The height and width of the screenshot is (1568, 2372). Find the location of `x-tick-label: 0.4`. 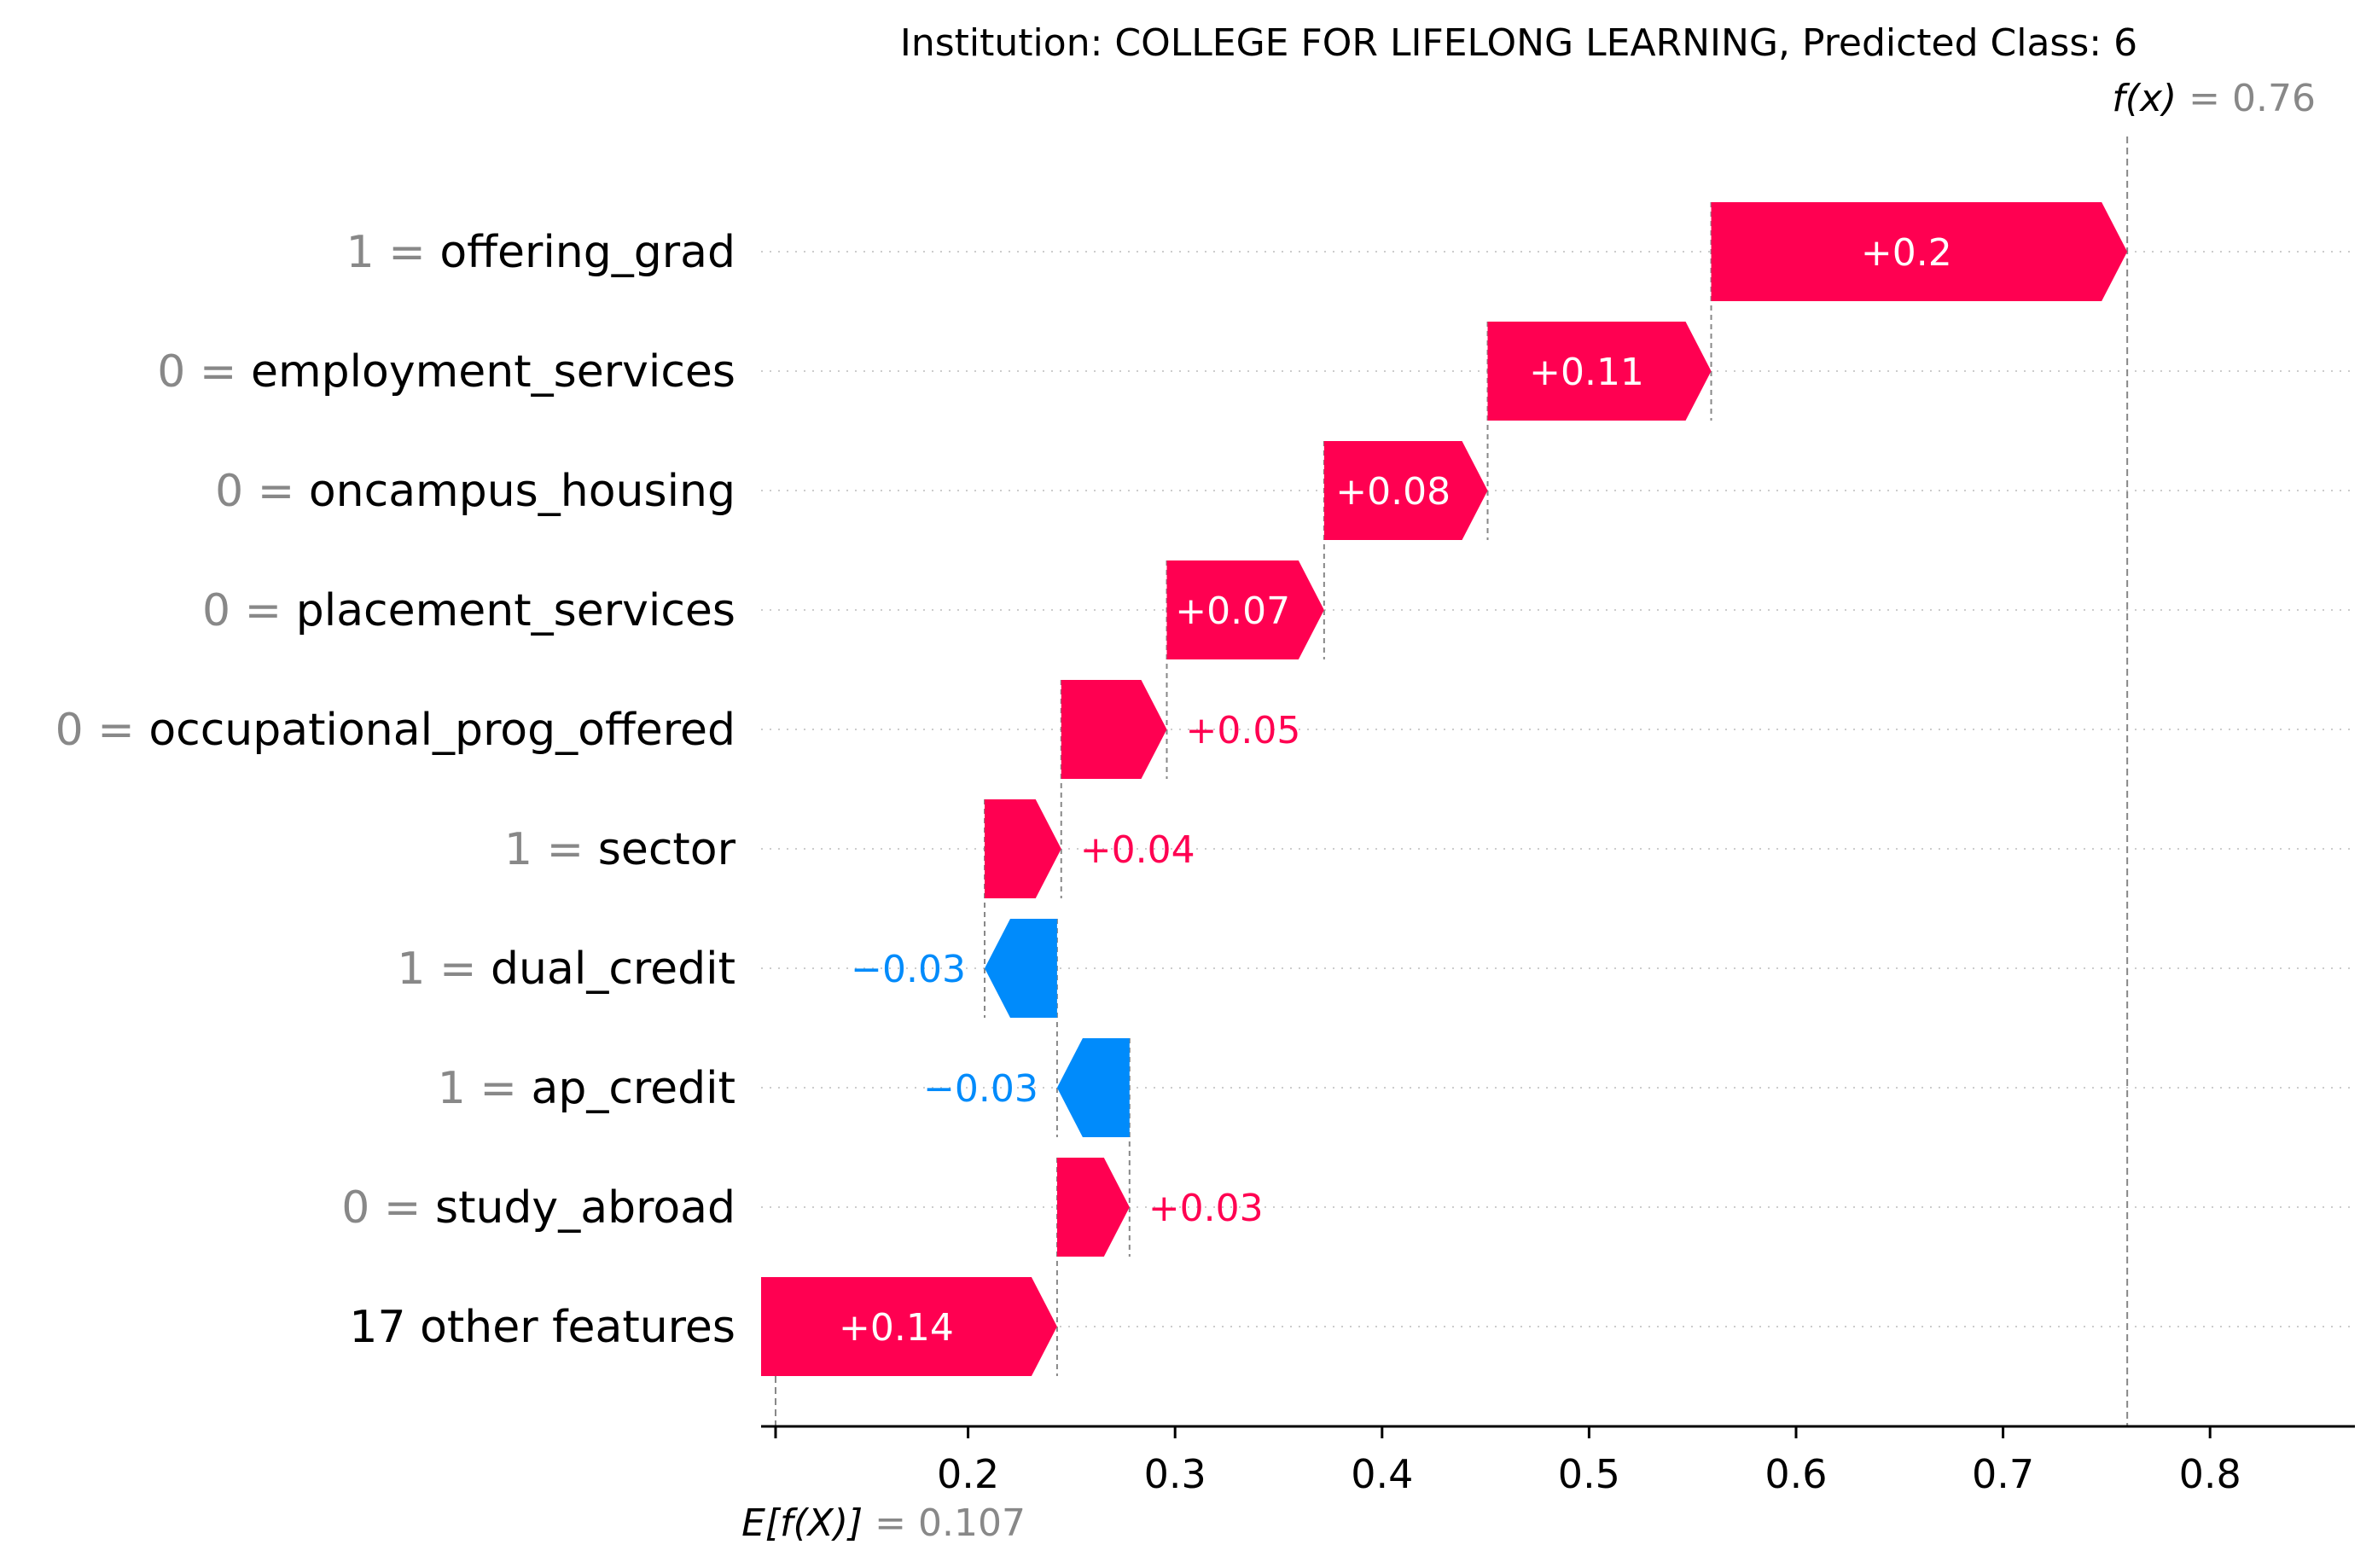

x-tick-label: 0.4 is located at coordinates (1382, 1474).